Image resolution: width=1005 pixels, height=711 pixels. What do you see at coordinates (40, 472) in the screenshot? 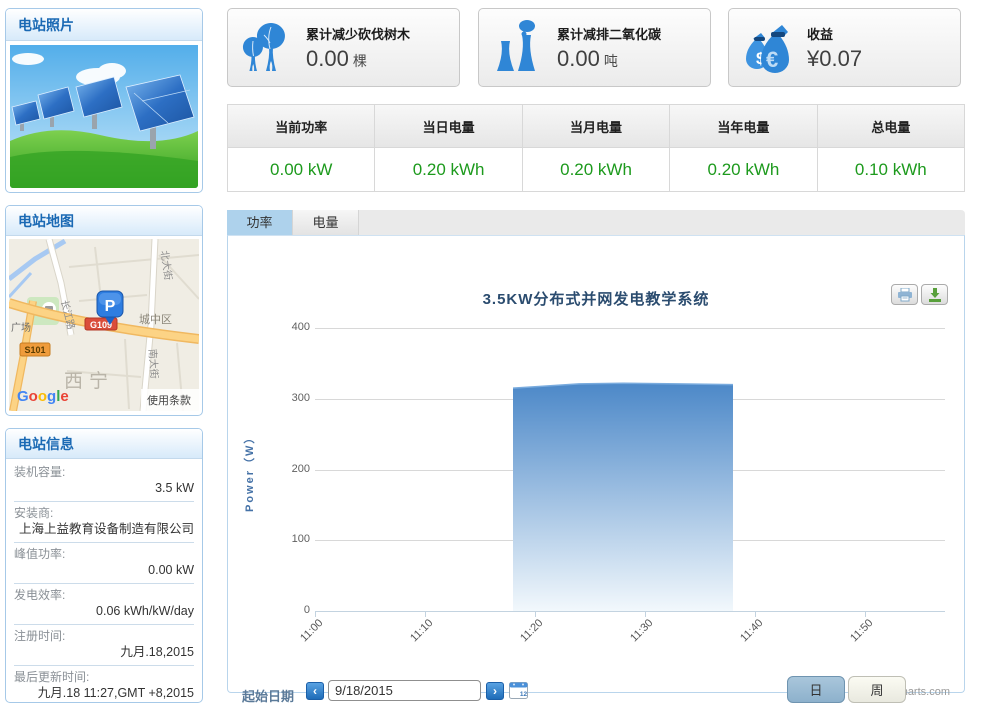
I see `info-label: 装机容量:` at bounding box center [40, 472].